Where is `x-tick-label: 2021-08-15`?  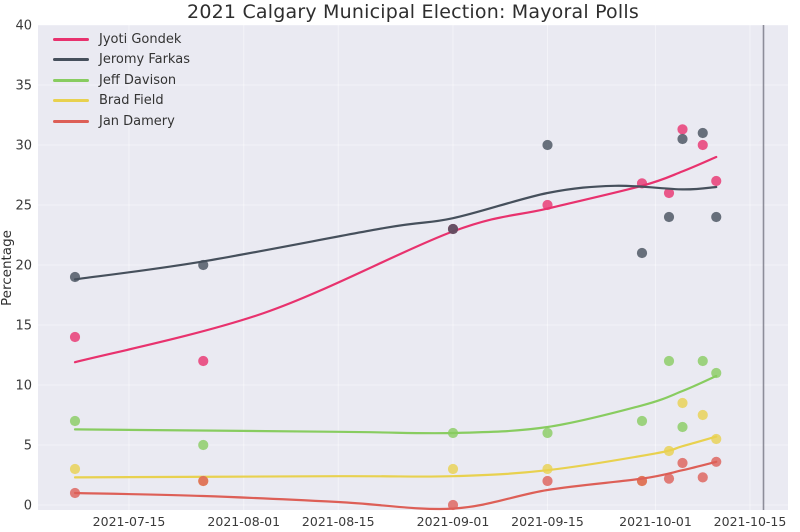 x-tick-label: 2021-08-15 is located at coordinates (338, 521).